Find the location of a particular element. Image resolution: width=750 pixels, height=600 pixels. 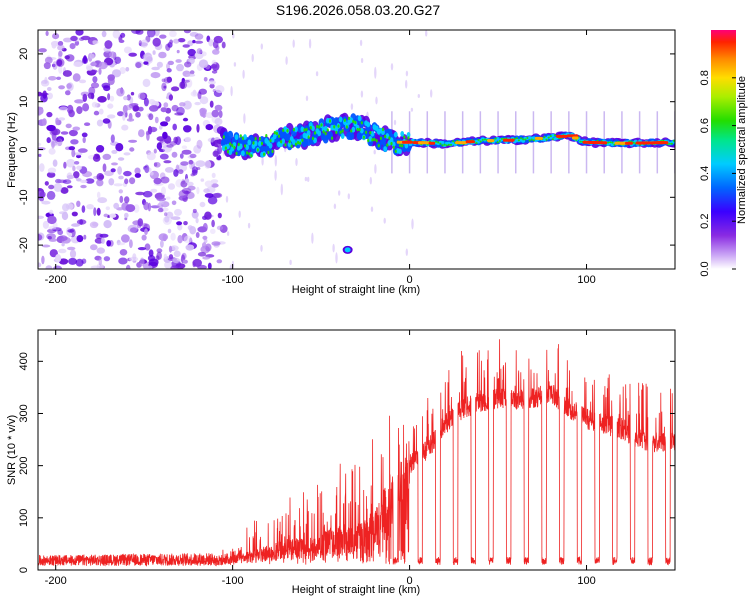

x-tick-label: 0 is located at coordinates (410, 581).